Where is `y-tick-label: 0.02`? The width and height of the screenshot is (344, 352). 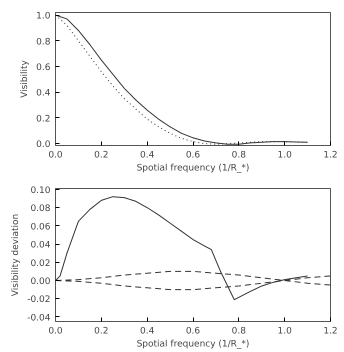
y-tick-label: 0.02 is located at coordinates (40, 263).